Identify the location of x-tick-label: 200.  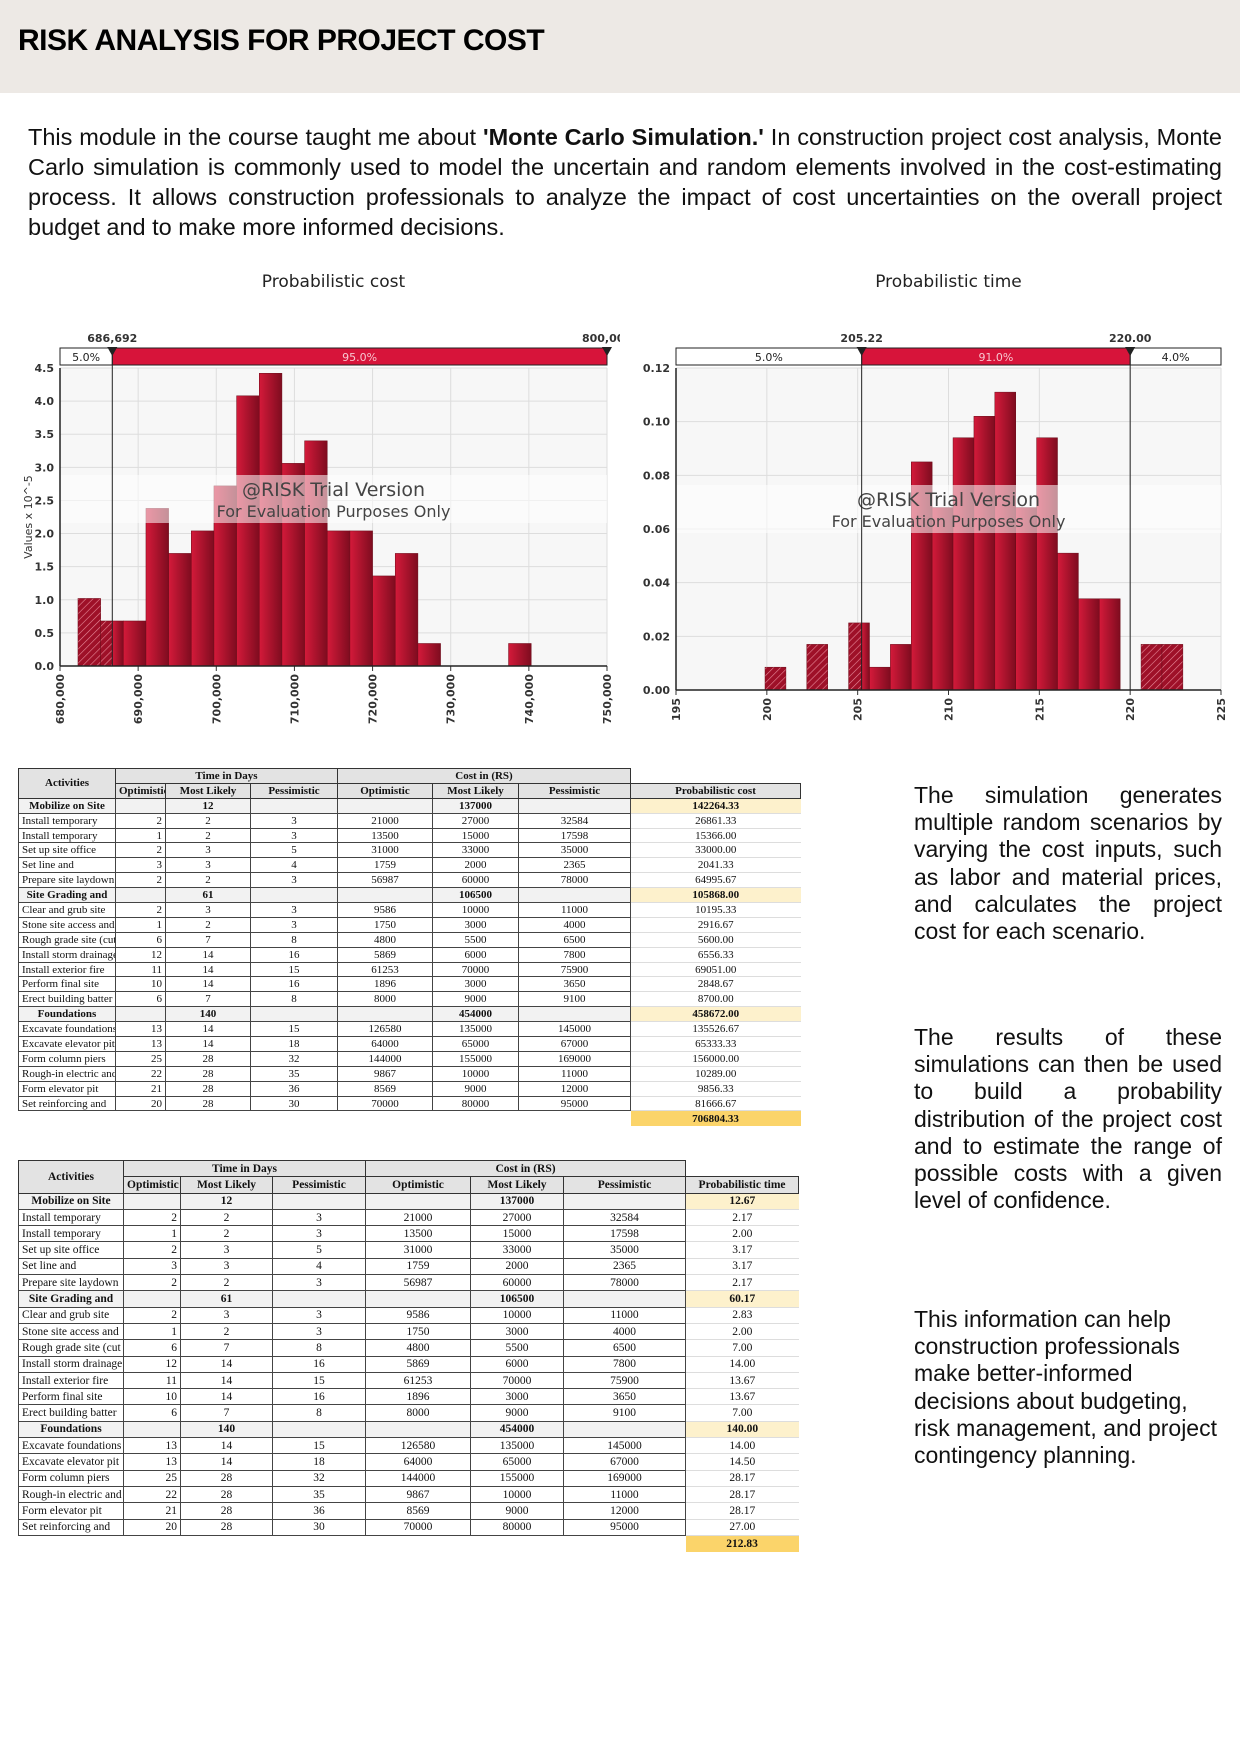
(767, 709).